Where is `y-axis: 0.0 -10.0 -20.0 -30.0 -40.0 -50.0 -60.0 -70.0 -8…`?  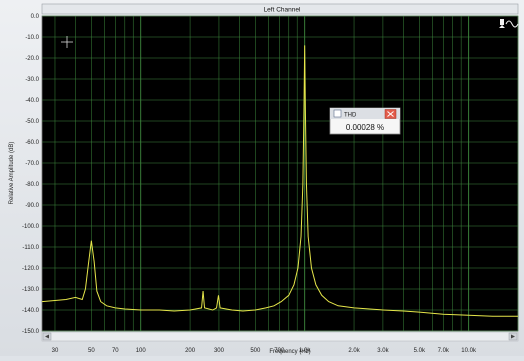 y-axis: 0.0 -10.0 -20.0 -30.0 -40.0 -50.0 -60.0 -70.0 -8… is located at coordinates (31, 174).